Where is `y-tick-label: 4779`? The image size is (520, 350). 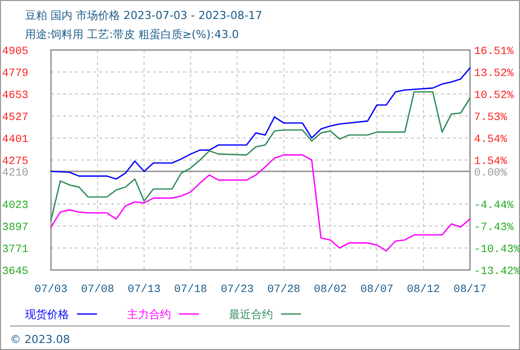 y-tick-label: 4779 is located at coordinates (15, 74).